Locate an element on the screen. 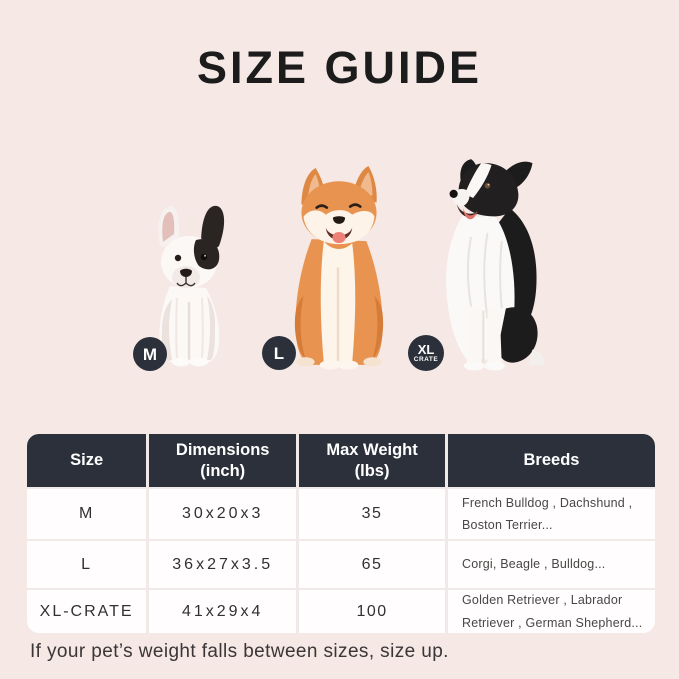 The height and width of the screenshot is (679, 679). size-badge-m: M is located at coordinates (150, 354).